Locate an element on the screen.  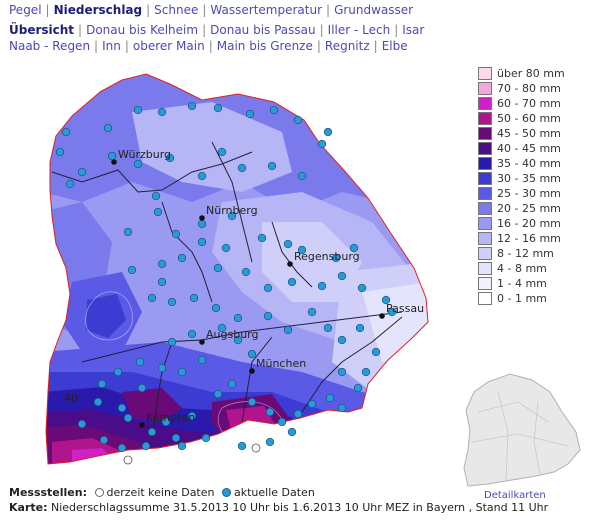
nav-niederschlag: Niederschlag is located at coordinates (98, 10).